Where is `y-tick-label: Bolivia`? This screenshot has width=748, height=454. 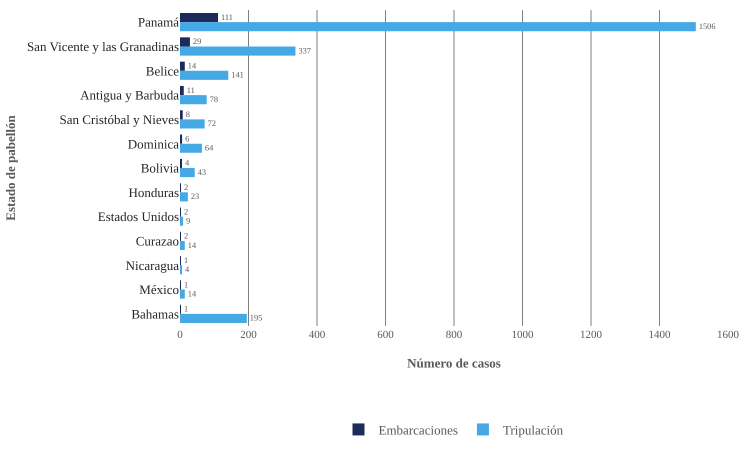
y-tick-label: Bolivia is located at coordinates (160, 168).